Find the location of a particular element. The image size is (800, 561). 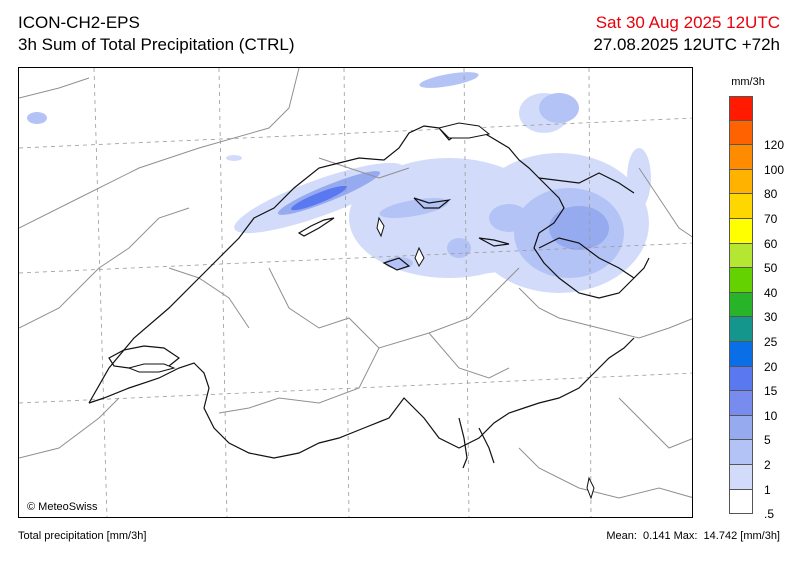

legend-swatch: 100 is located at coordinates (756, 160).